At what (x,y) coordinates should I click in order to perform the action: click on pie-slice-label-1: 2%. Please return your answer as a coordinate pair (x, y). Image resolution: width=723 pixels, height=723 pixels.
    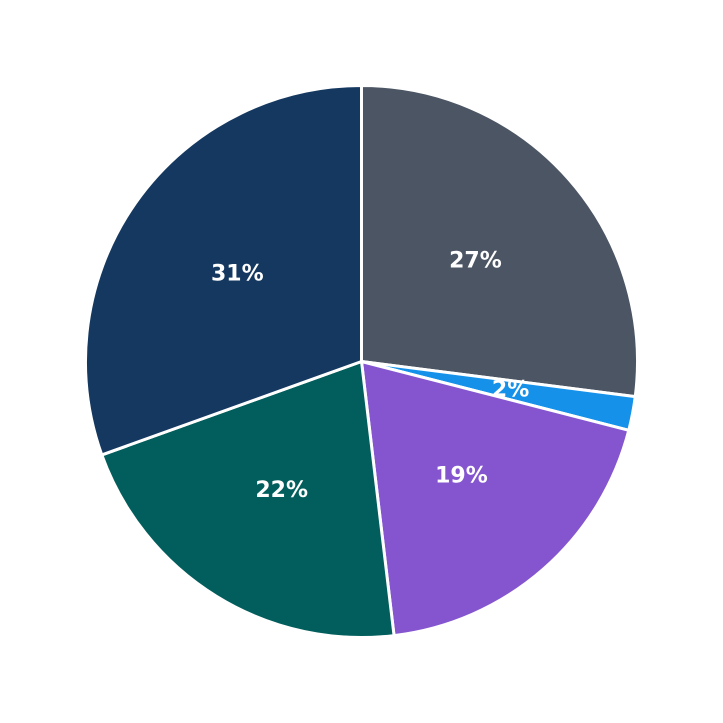
    Looking at the image, I should click on (510, 390).